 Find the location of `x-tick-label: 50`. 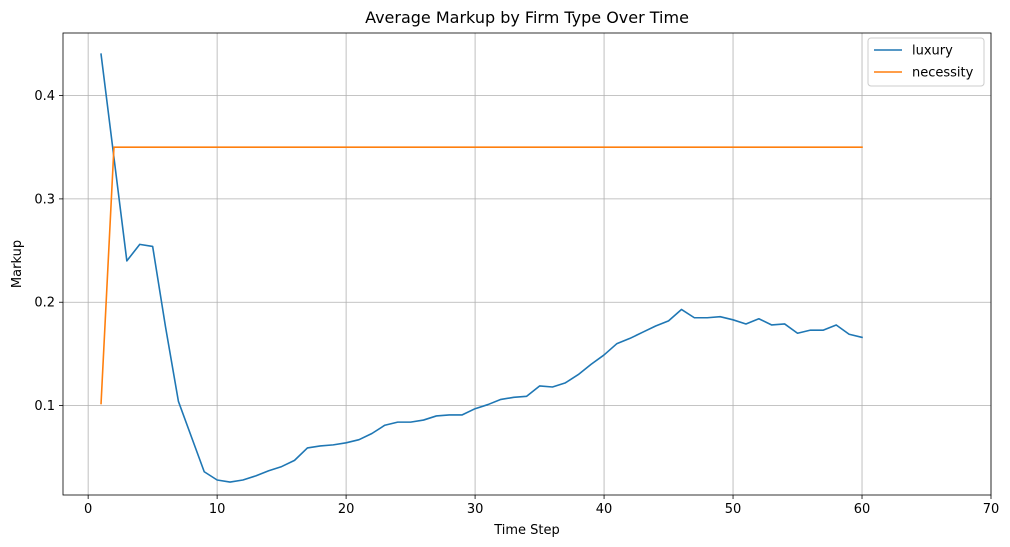

x-tick-label: 50 is located at coordinates (733, 509).